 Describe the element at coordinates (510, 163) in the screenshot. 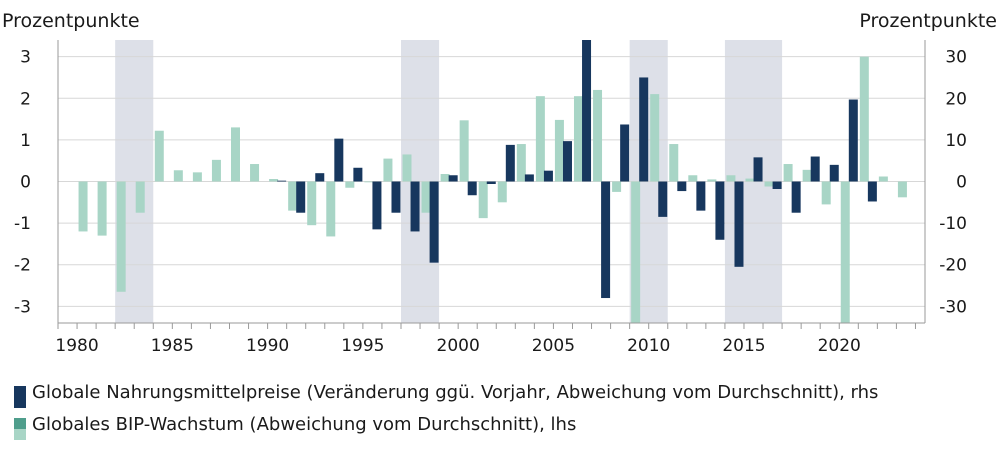

I see `food-bar-2003` at that location.